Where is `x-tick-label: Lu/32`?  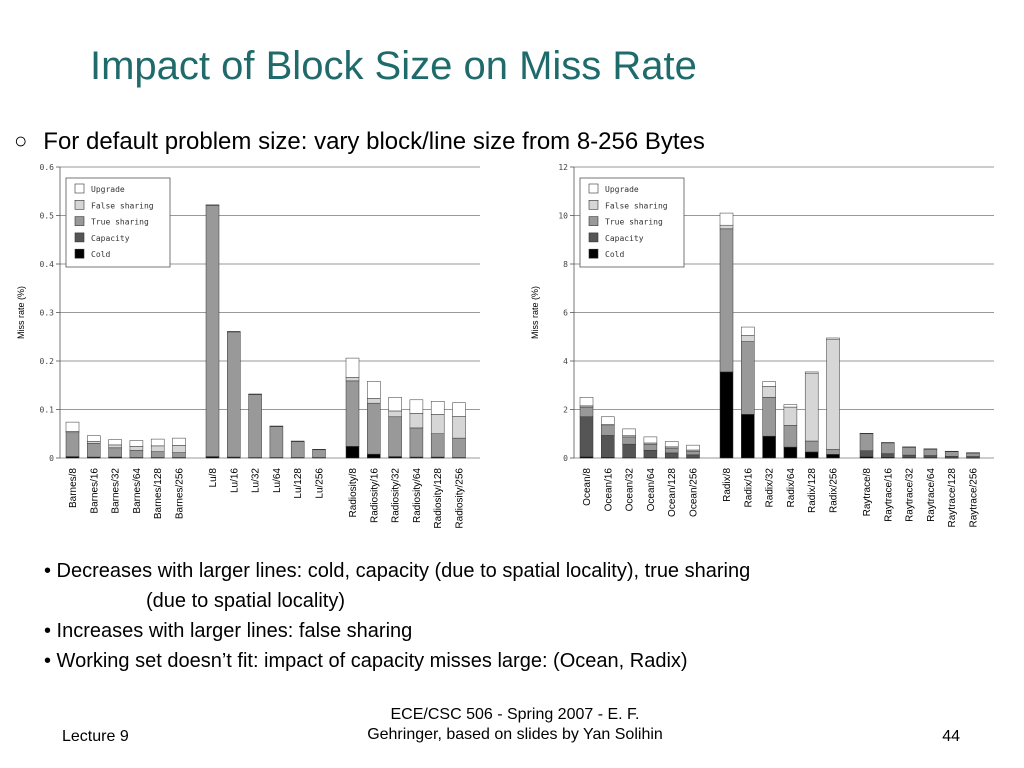
x-tick-label: Lu/32 is located at coordinates (256, 480).